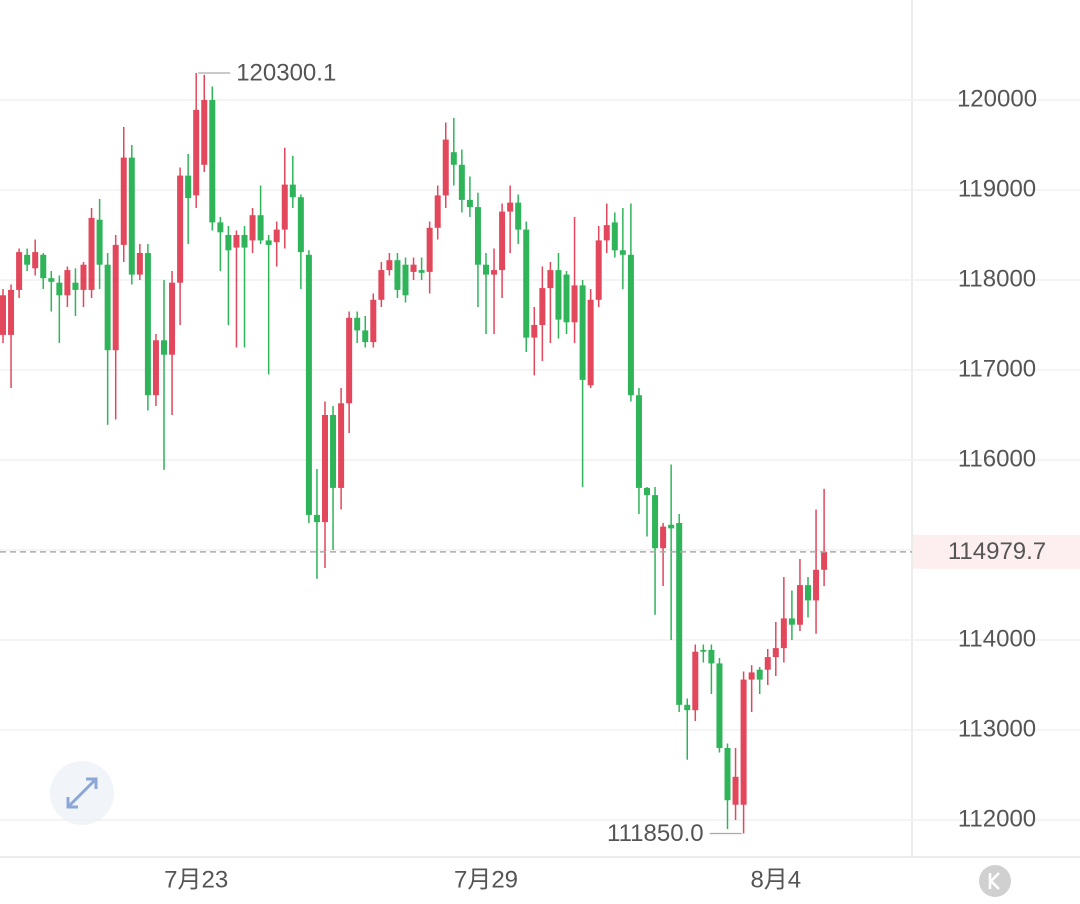 The height and width of the screenshot is (904, 1080). Describe the element at coordinates (997, 458) in the screenshot. I see `y-tick-label: 116000` at that location.